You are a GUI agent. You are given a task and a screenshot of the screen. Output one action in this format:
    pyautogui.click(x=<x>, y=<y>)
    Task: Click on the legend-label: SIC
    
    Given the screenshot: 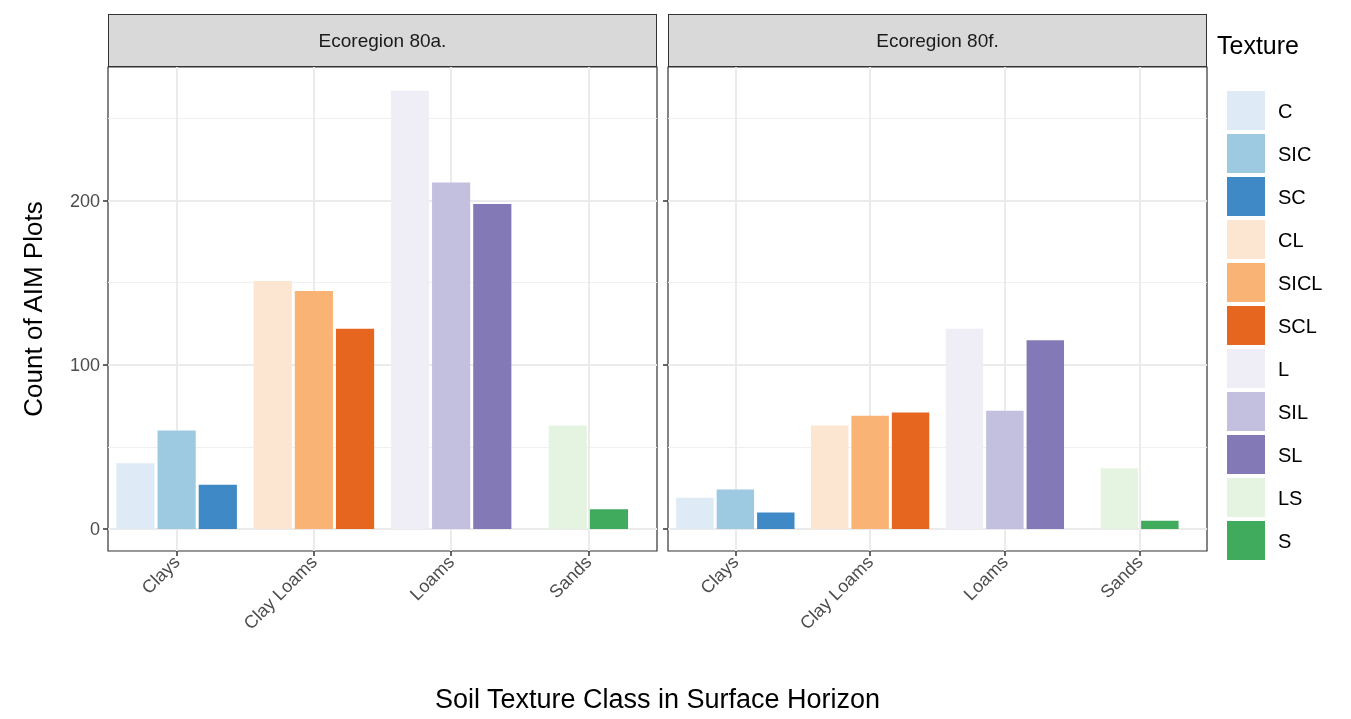 What is the action you would take?
    pyautogui.click(x=1295, y=153)
    